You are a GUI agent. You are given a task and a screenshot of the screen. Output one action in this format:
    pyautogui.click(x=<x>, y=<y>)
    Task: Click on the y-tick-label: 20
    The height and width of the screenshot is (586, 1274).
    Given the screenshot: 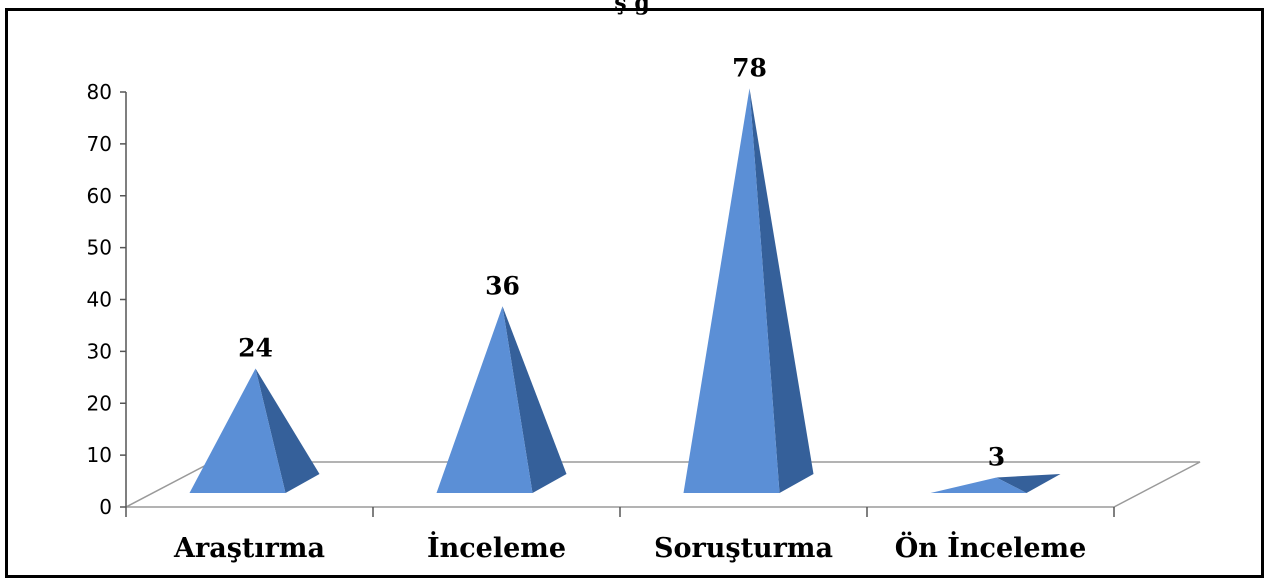 What is the action you would take?
    pyautogui.click(x=99, y=403)
    